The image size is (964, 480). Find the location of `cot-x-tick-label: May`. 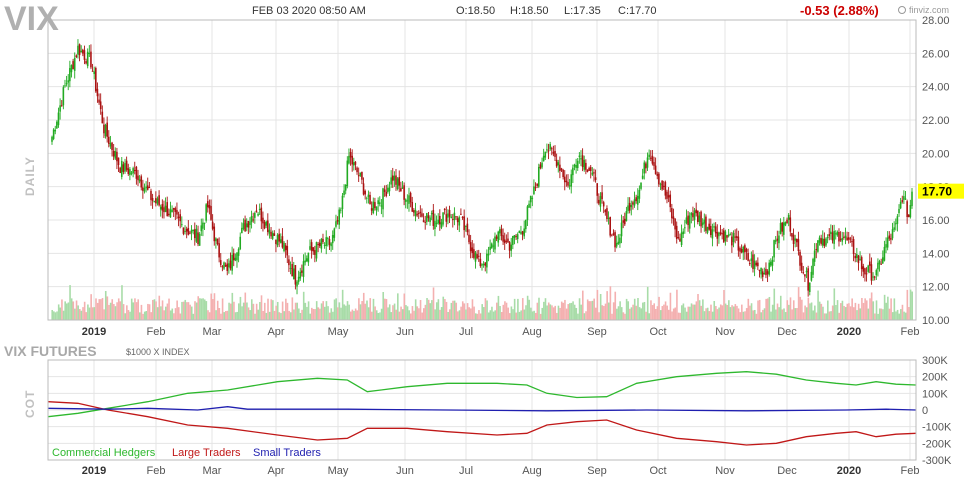

cot-x-tick-label: May is located at coordinates (338, 471).